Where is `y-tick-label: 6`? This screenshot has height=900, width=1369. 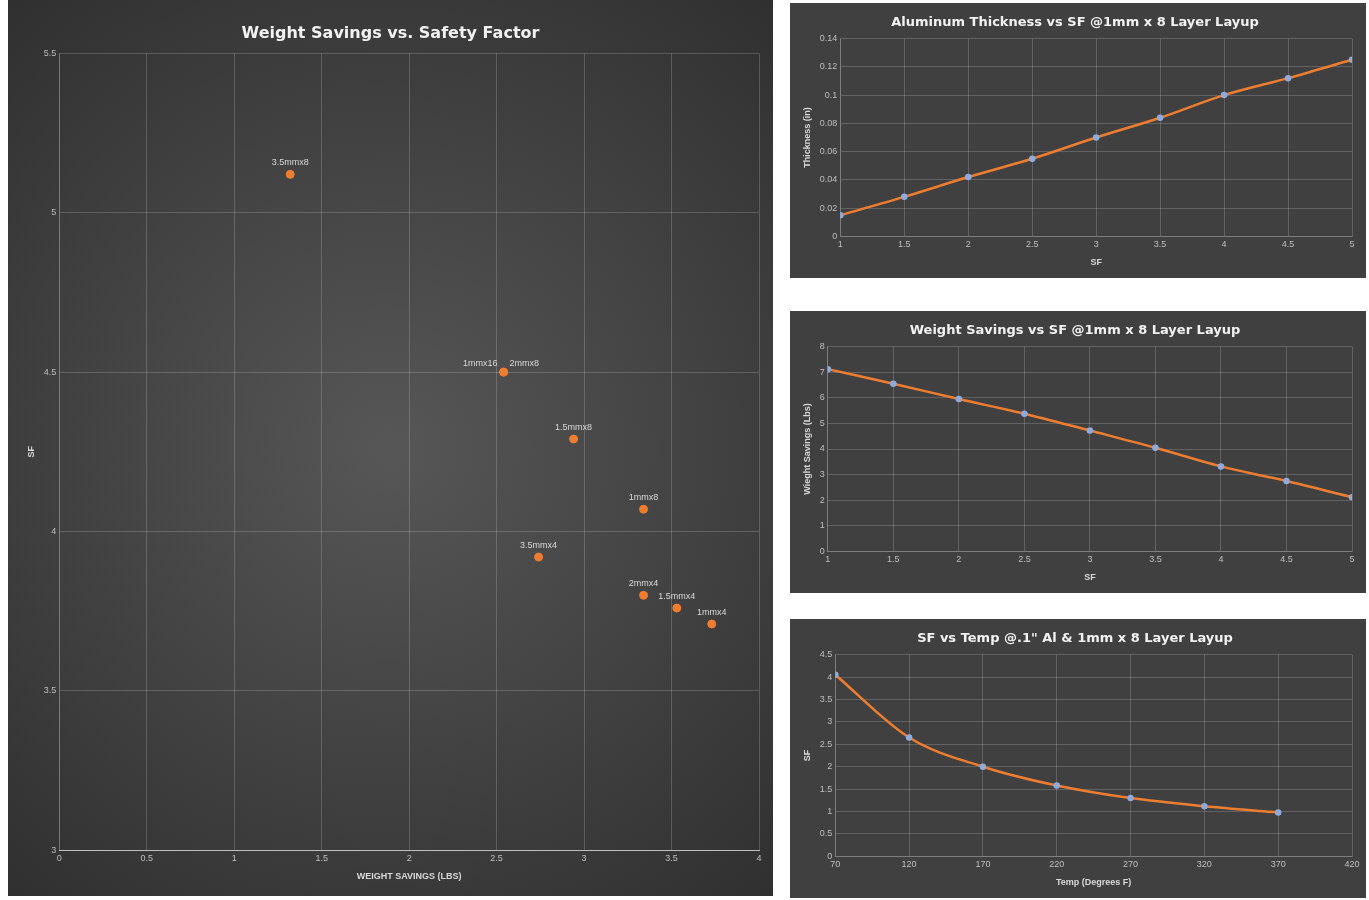 y-tick-label: 6 is located at coordinates (822, 397).